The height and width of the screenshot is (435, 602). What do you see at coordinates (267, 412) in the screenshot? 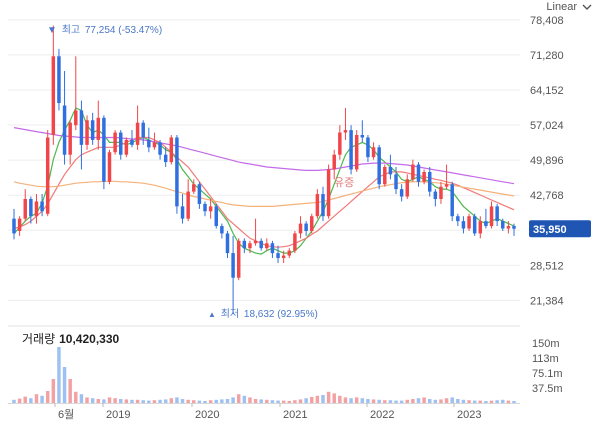
I see `time-axis-labels: 6월 2019 2020 2021 2022 2023` at bounding box center [267, 412].